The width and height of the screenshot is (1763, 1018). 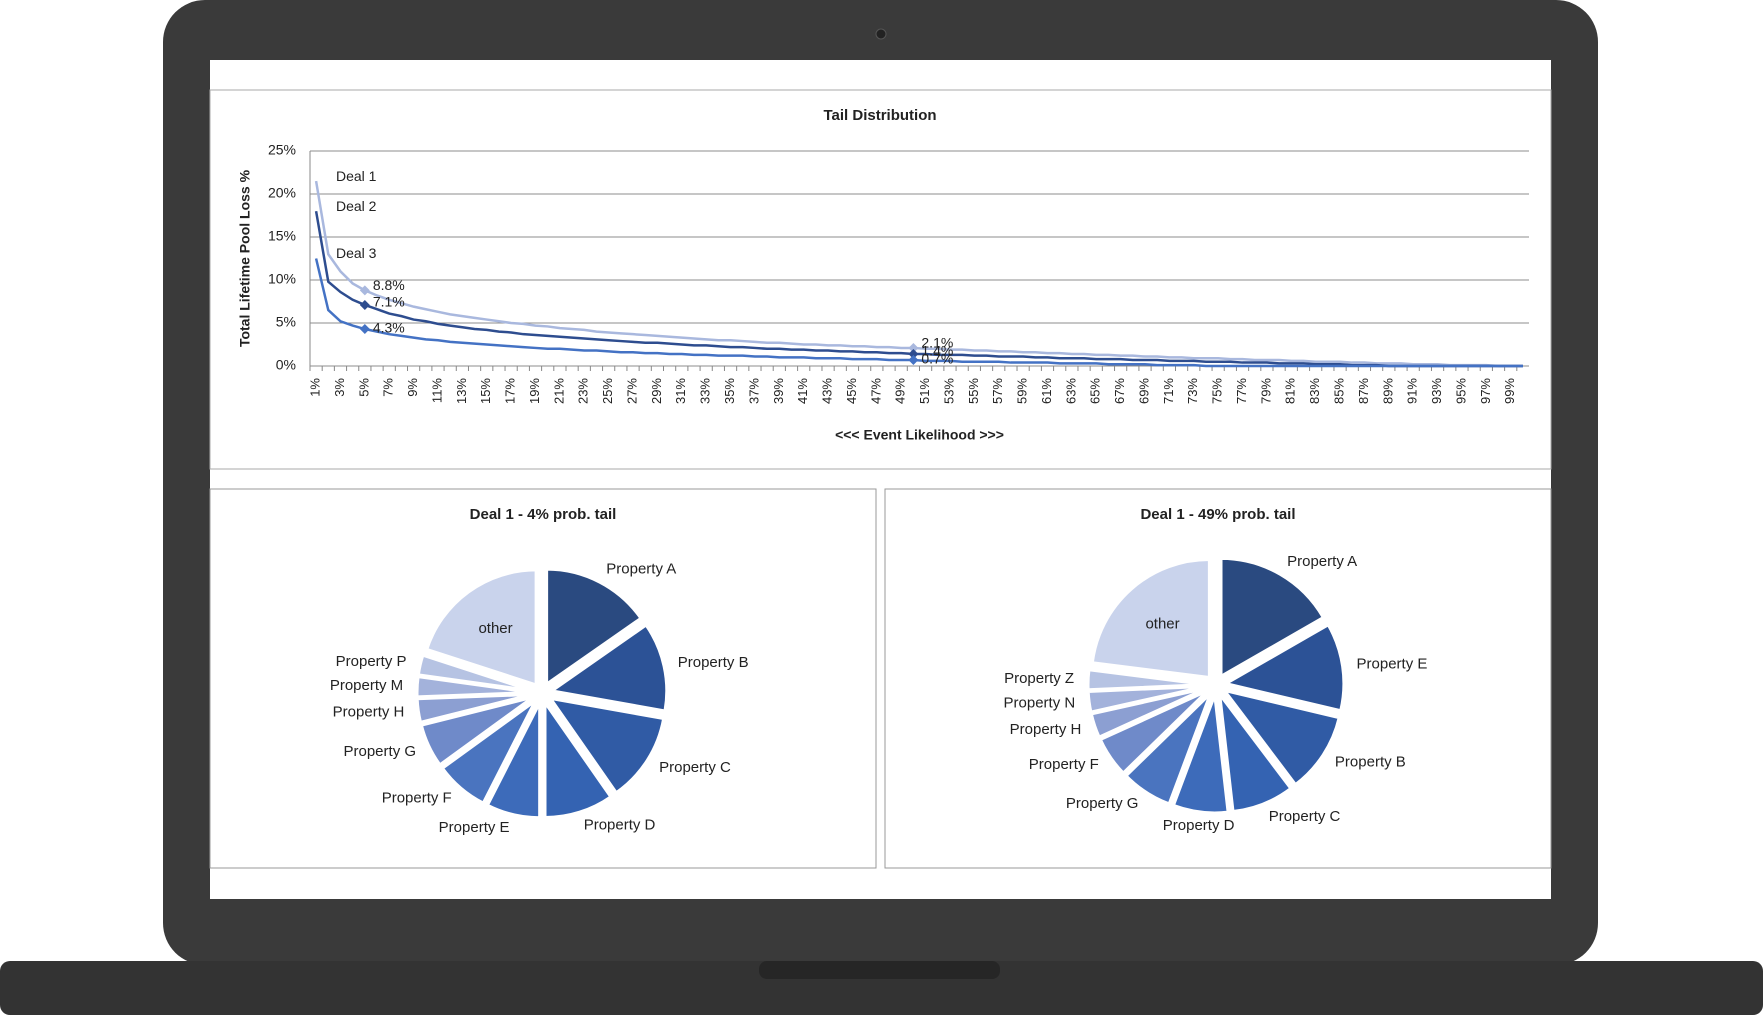 What do you see at coordinates (656, 391) in the screenshot?
I see `x-tick-label: 29%` at bounding box center [656, 391].